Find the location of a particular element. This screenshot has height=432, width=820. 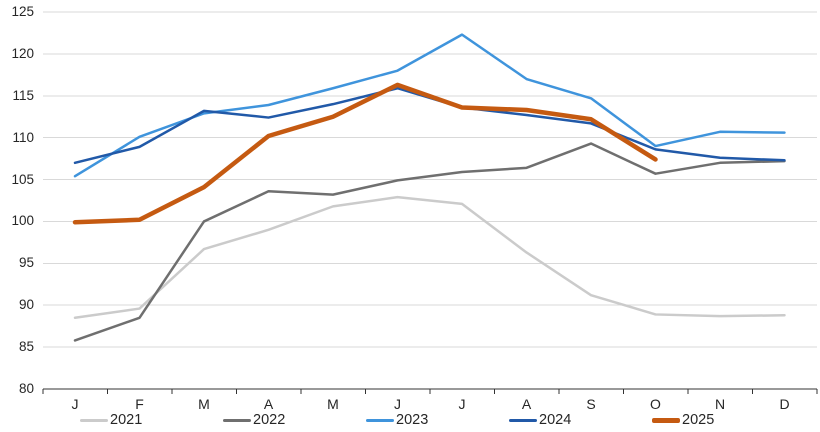

x-tick-label-apr: A is located at coordinates (268, 404).